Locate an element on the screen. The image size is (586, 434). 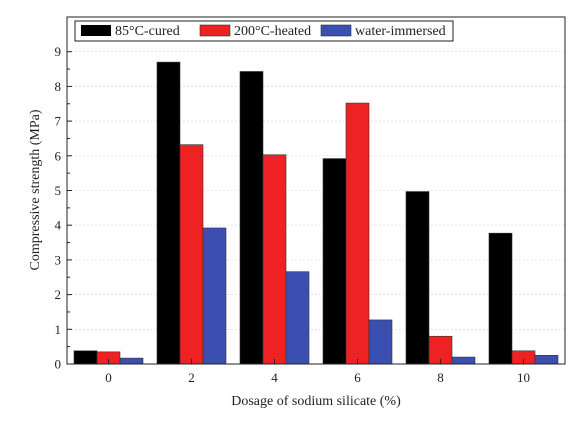
legend-swatch-85c-cured is located at coordinates (96, 30).